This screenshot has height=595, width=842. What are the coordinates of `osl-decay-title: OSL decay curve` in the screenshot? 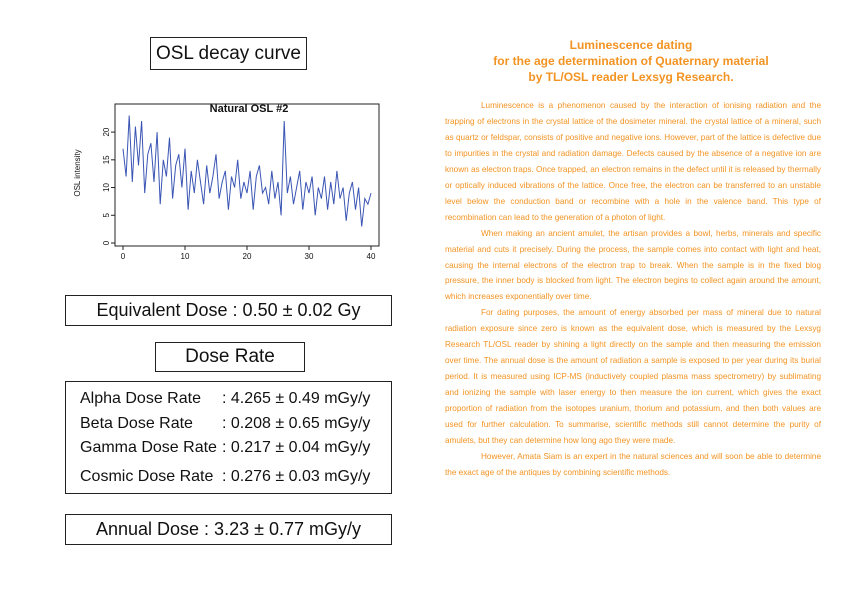 It's located at (228, 53).